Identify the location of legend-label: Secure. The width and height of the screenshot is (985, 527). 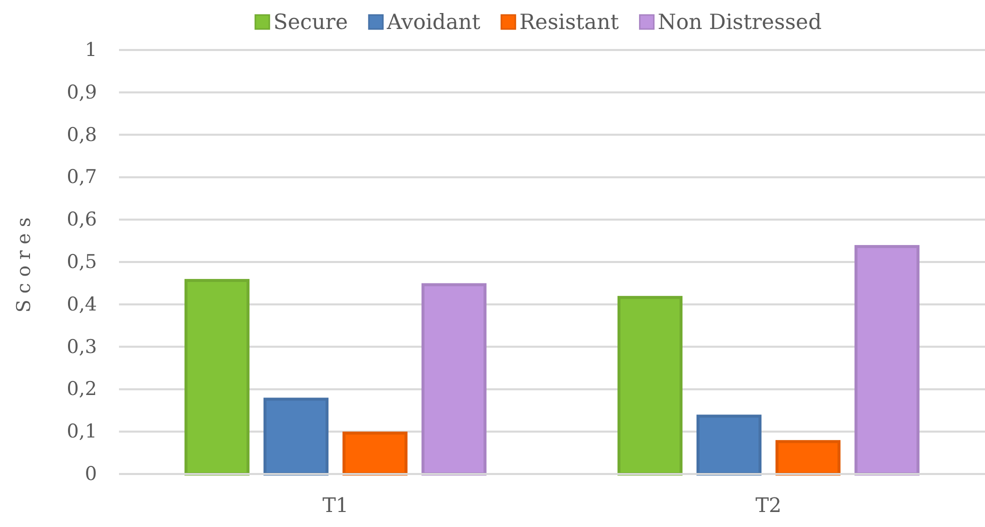
(310, 22).